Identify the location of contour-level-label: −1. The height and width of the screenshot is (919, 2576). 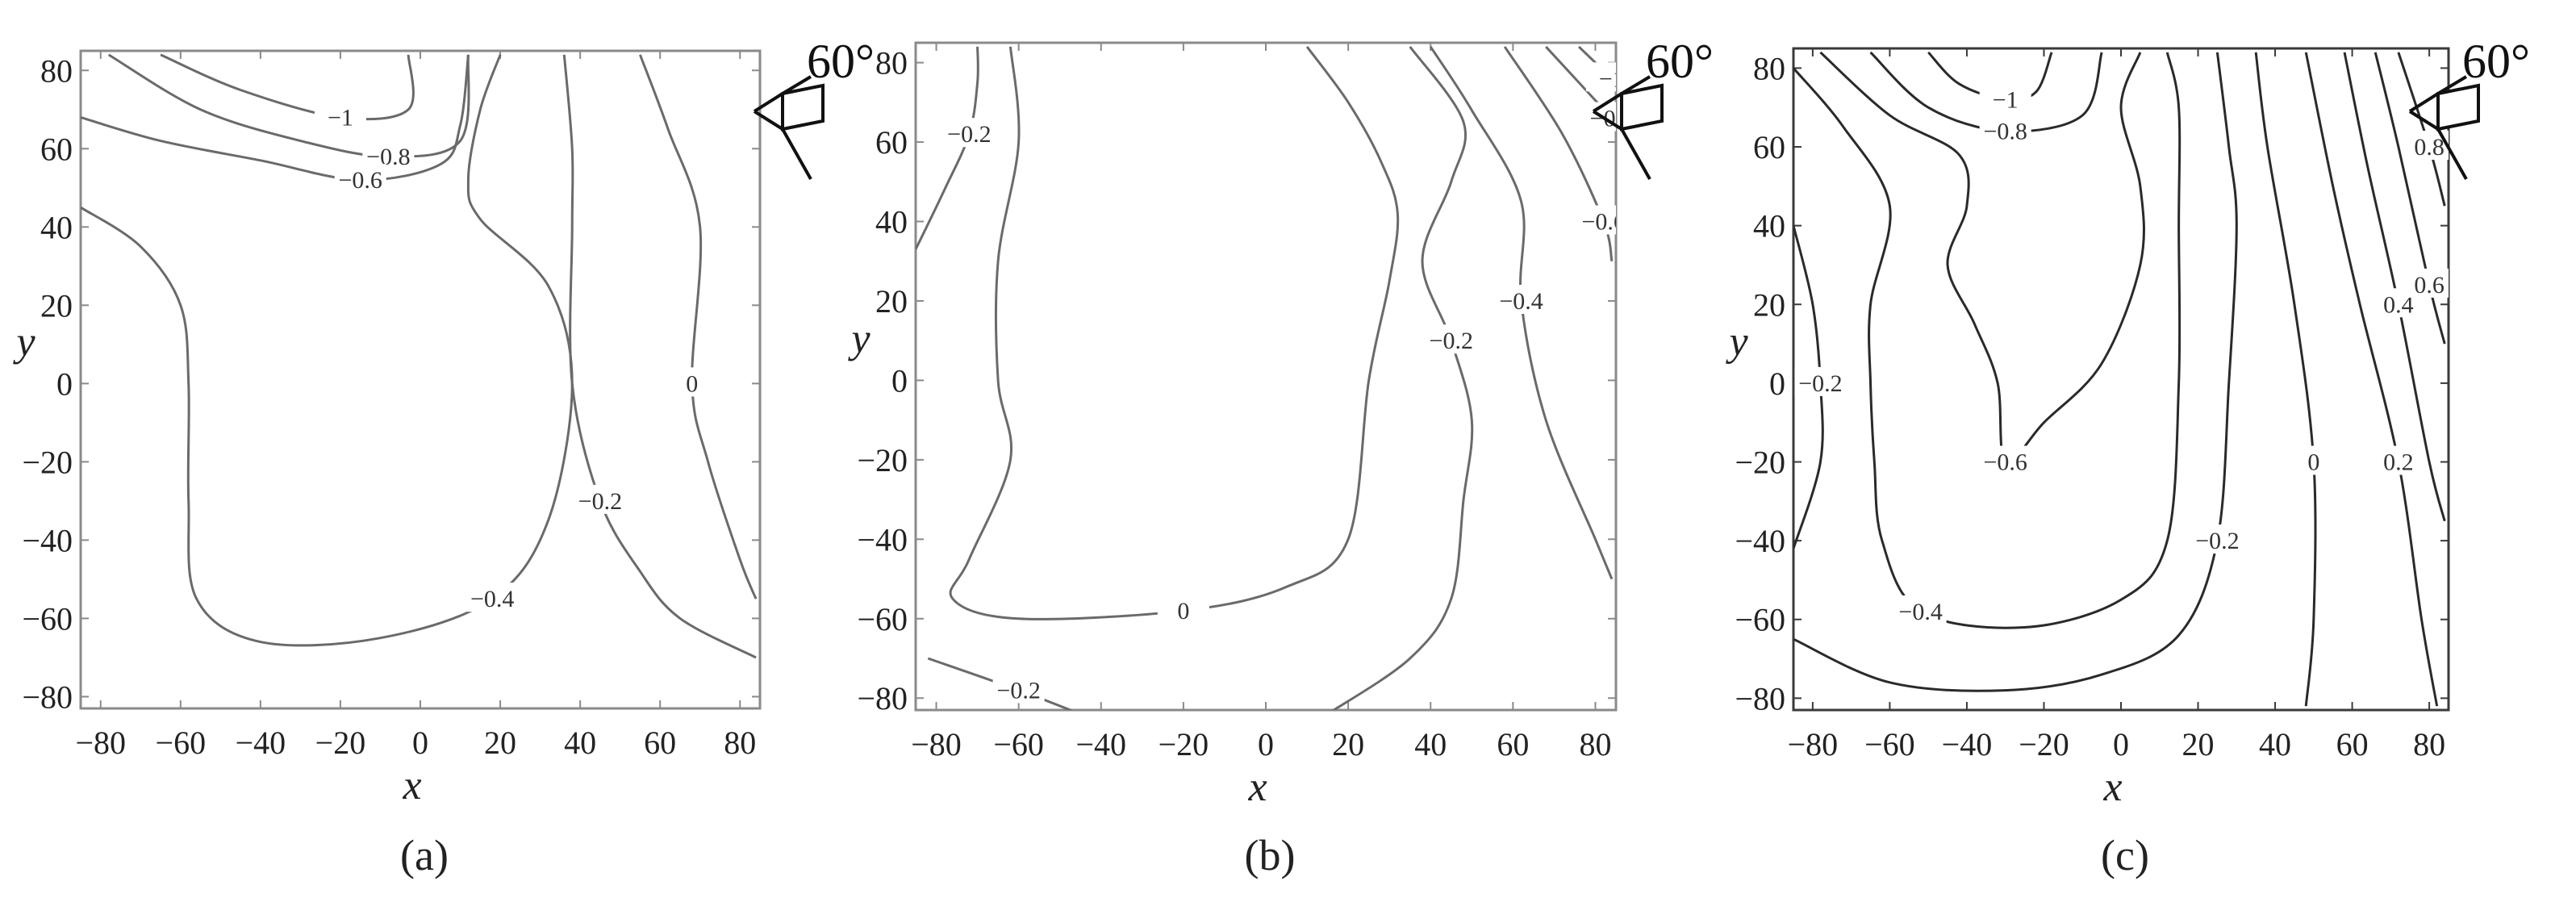
(2006, 99).